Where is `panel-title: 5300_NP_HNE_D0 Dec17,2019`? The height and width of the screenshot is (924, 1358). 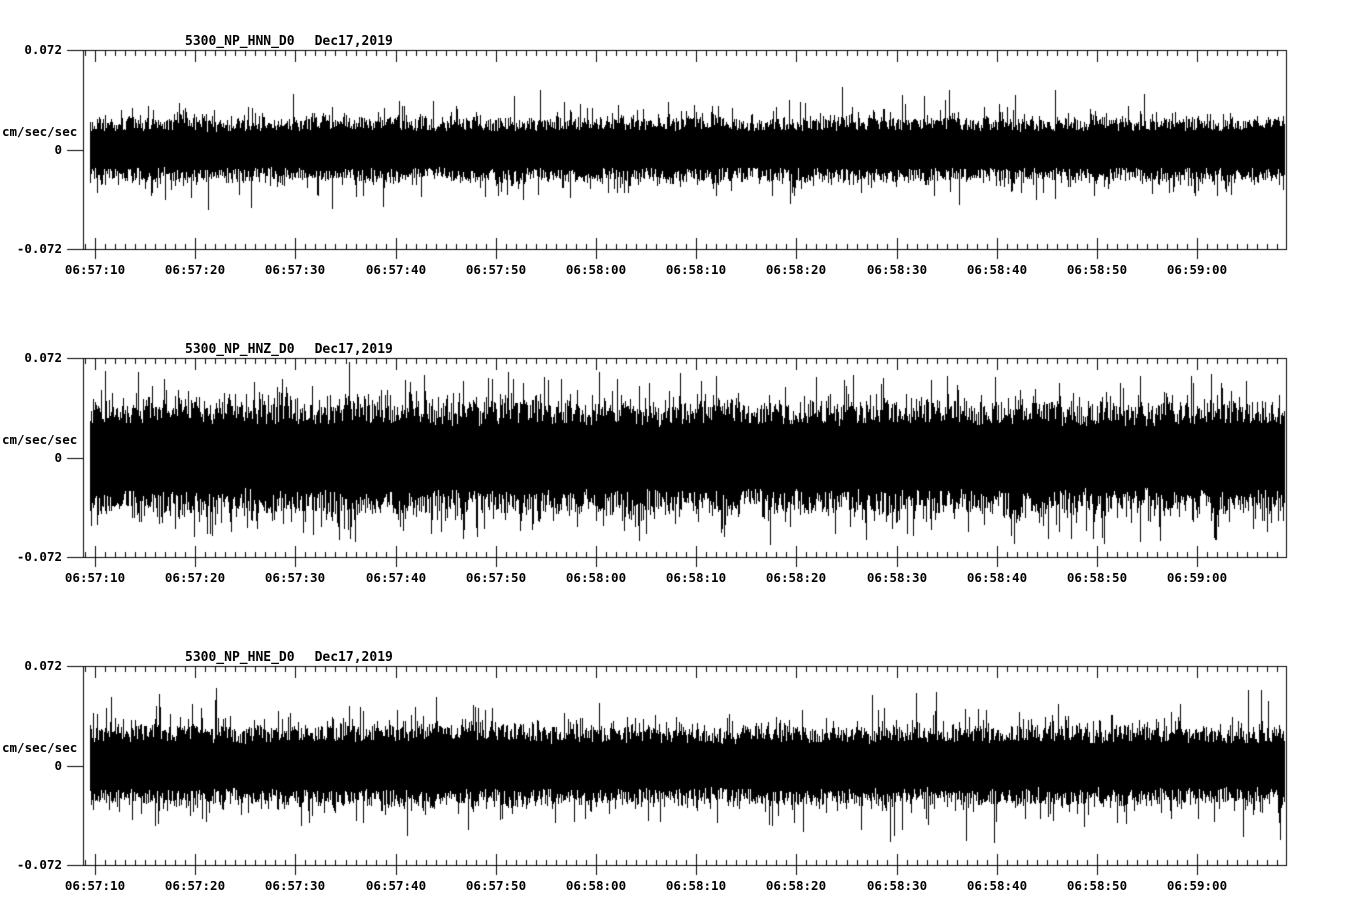
panel-title: 5300_NP_HNE_D0 Dec17,2019 is located at coordinates (289, 657).